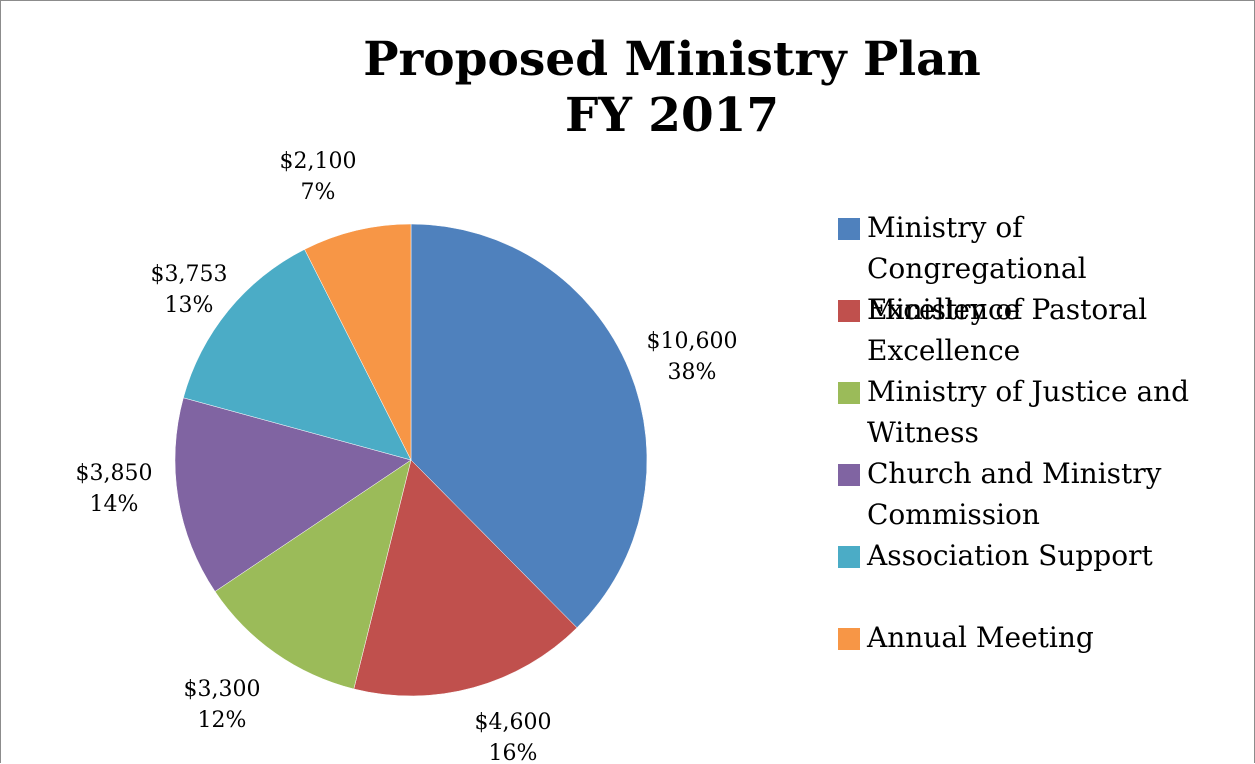 The image size is (1255, 764). Describe the element at coordinates (318, 161) in the screenshot. I see `data-label-value-6: $2,100` at that location.